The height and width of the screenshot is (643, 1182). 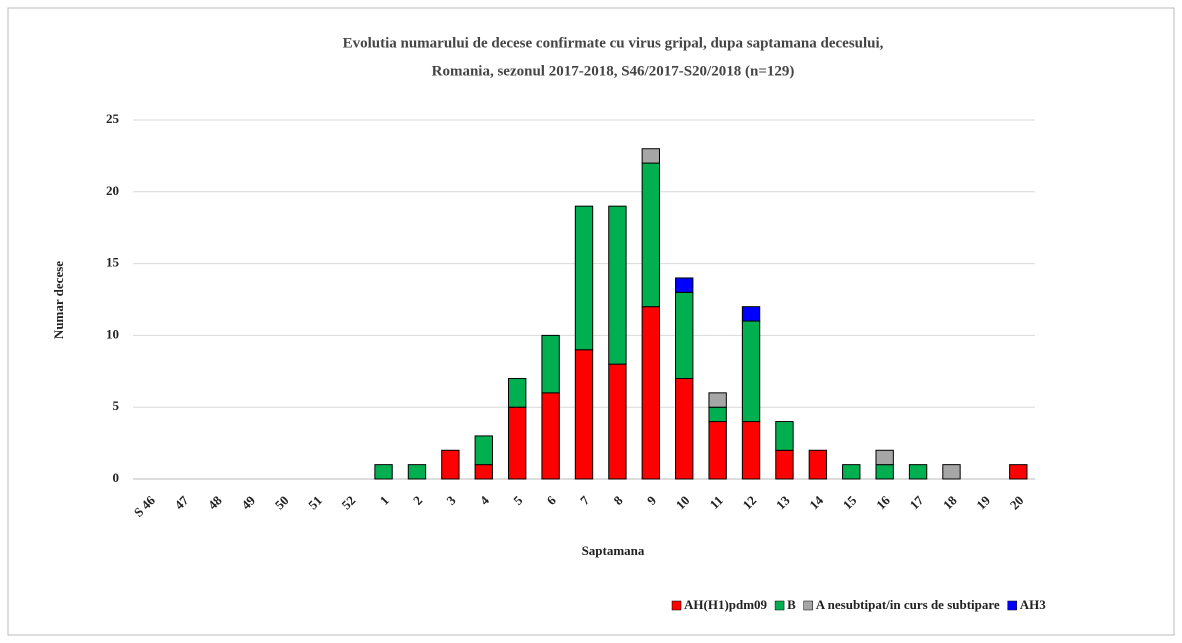 I want to click on y-axis-label: Numar decese, so click(x=58, y=300).